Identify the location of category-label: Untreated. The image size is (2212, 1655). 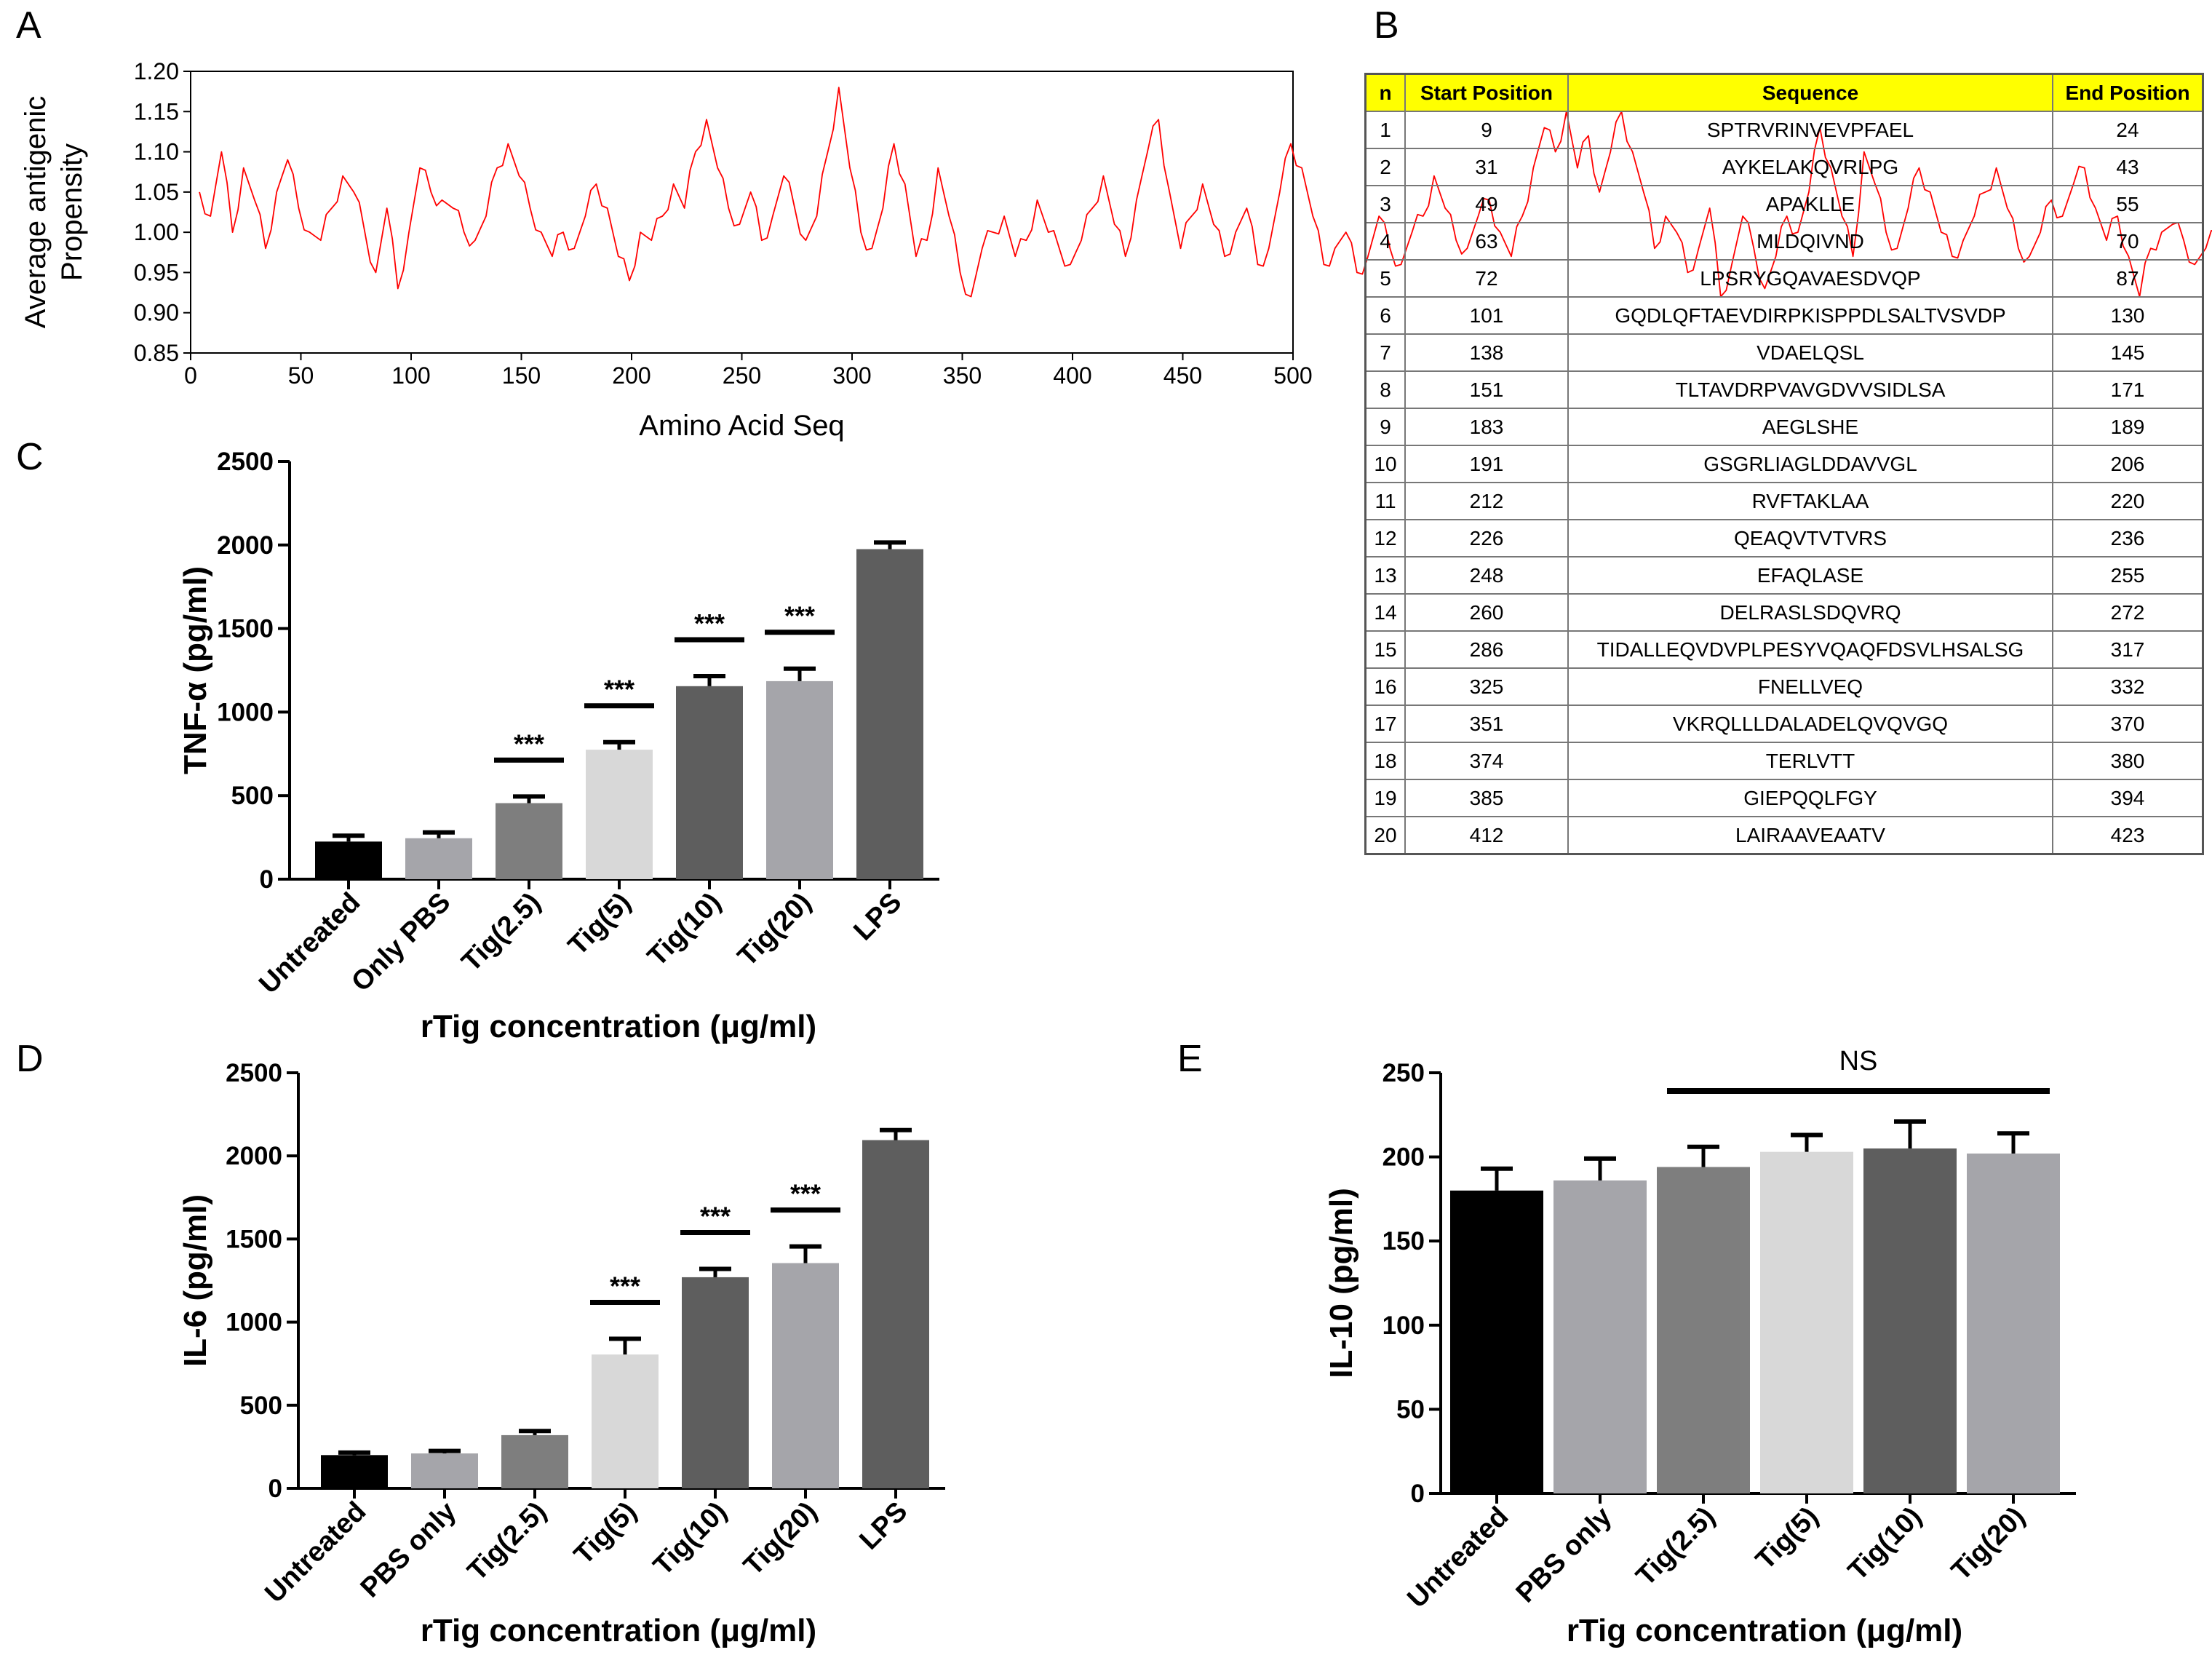
(315, 1552).